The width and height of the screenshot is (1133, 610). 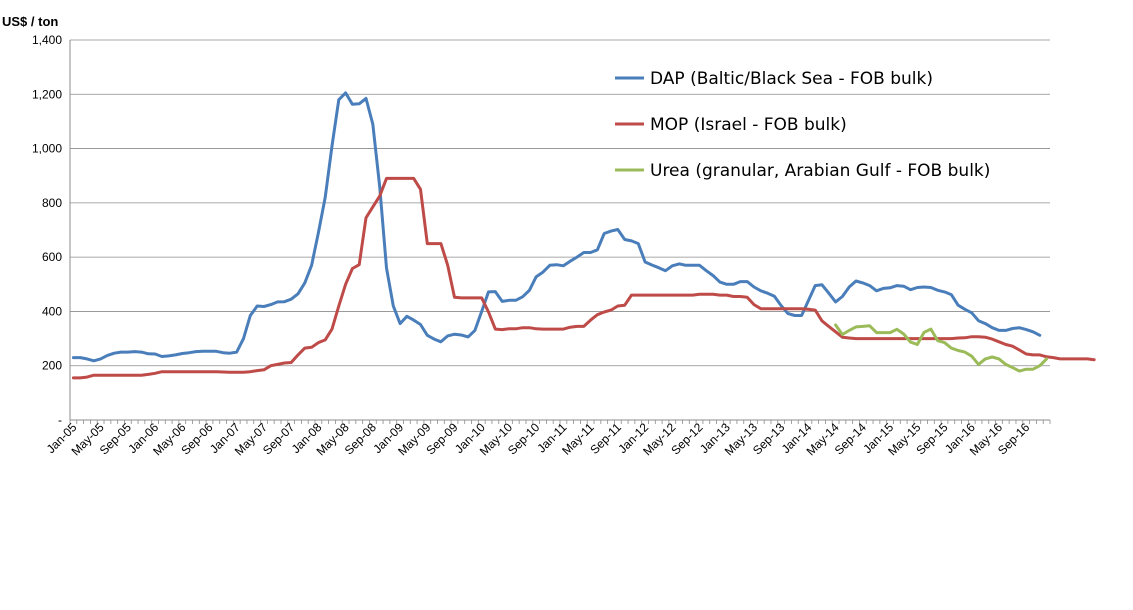 I want to click on x-tick-label: Sep-10, so click(x=523, y=438).